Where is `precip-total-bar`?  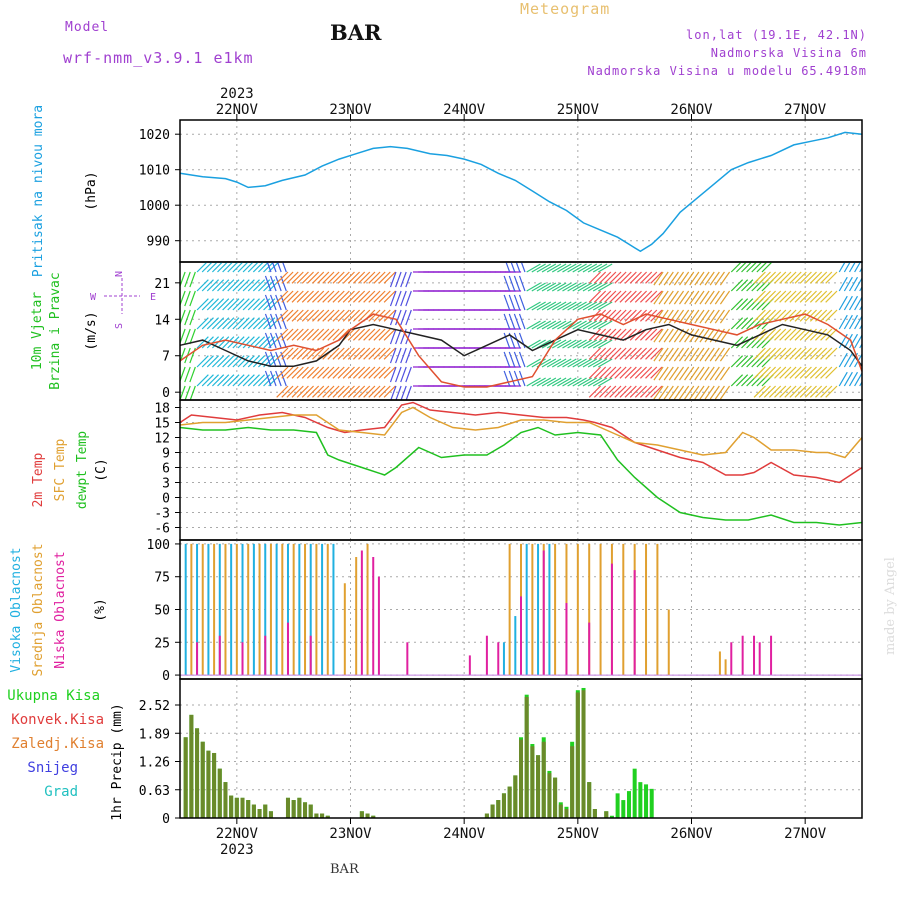
precip-total-bar is located at coordinates (640, 800).